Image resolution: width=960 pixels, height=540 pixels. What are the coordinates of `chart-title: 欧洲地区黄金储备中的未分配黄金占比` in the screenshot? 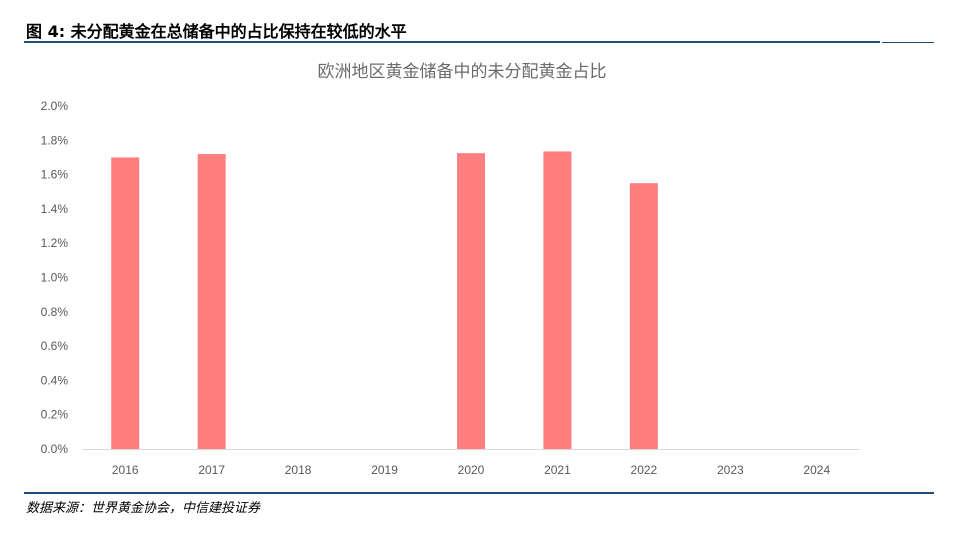 It's located at (462, 72).